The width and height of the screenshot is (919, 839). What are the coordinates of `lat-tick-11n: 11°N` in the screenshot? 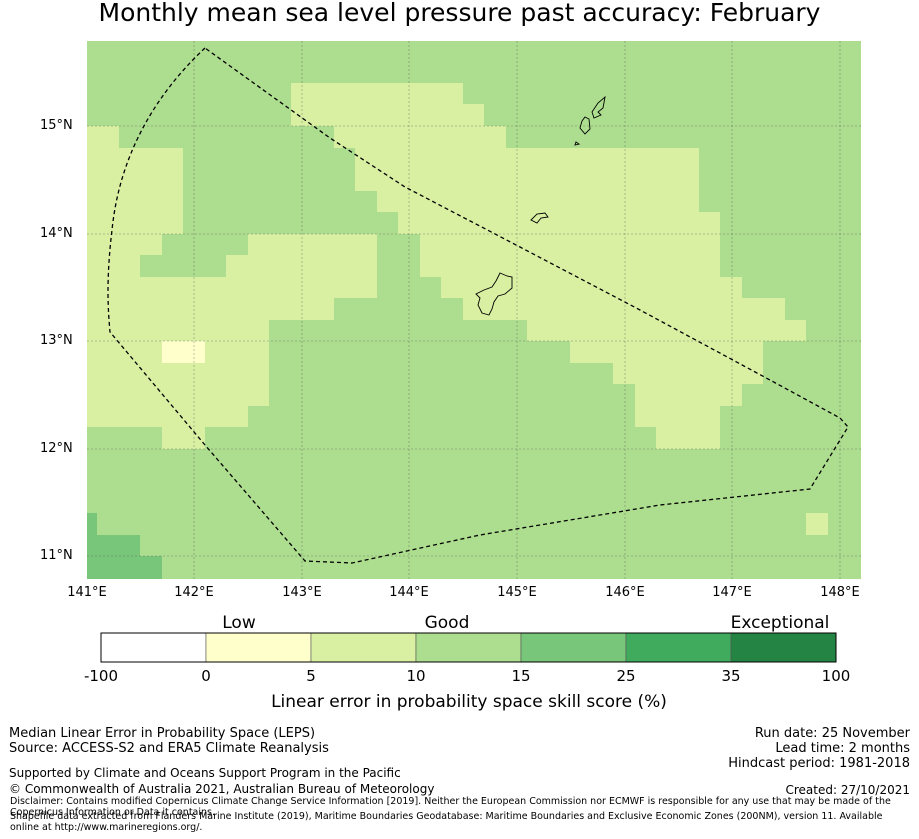 It's located at (56, 555).